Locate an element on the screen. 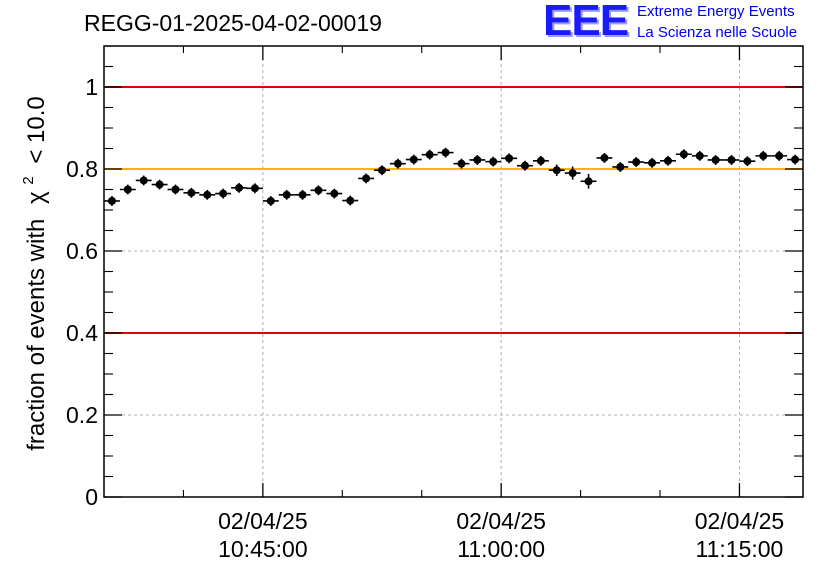 The image size is (836, 572). y-tick-label: 0.6 is located at coordinates (82, 251).